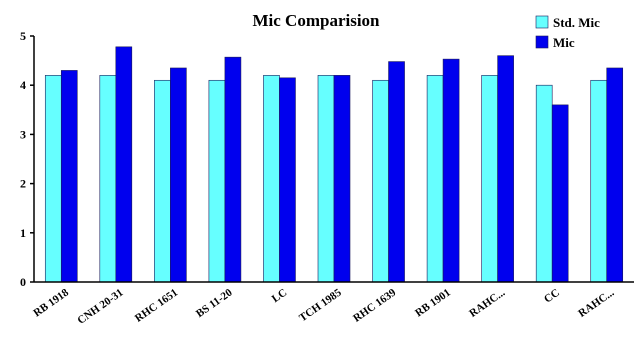  Describe the element at coordinates (51, 302) in the screenshot. I see `x-tick-label: RB 1918` at that location.